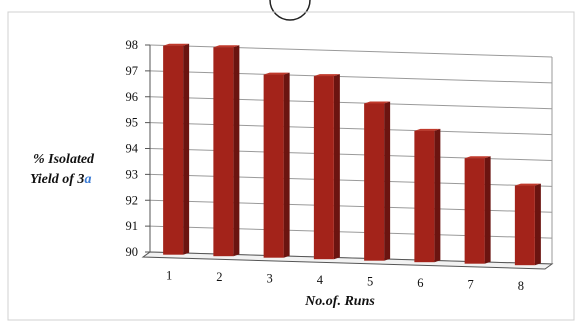  Describe the element at coordinates (64, 159) in the screenshot. I see `y-axis-title-line1: % Isolated` at that location.